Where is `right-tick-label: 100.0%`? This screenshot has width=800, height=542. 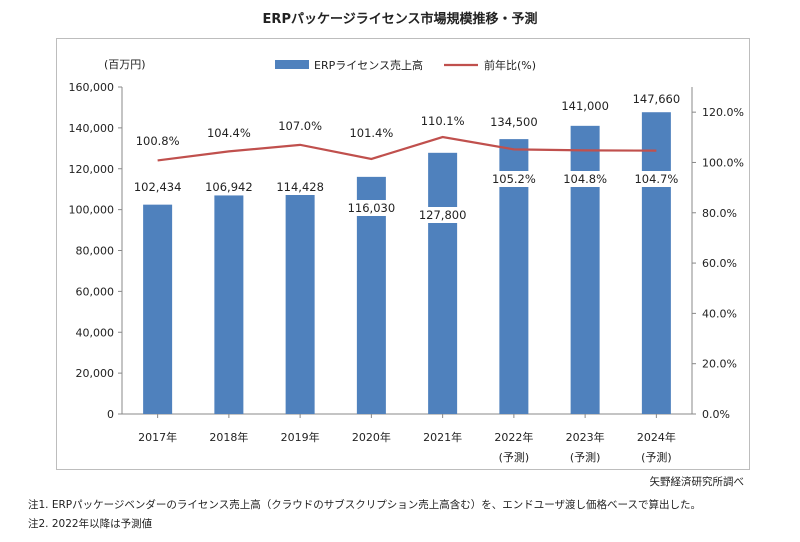
right-tick-label: 100.0% is located at coordinates (723, 162).